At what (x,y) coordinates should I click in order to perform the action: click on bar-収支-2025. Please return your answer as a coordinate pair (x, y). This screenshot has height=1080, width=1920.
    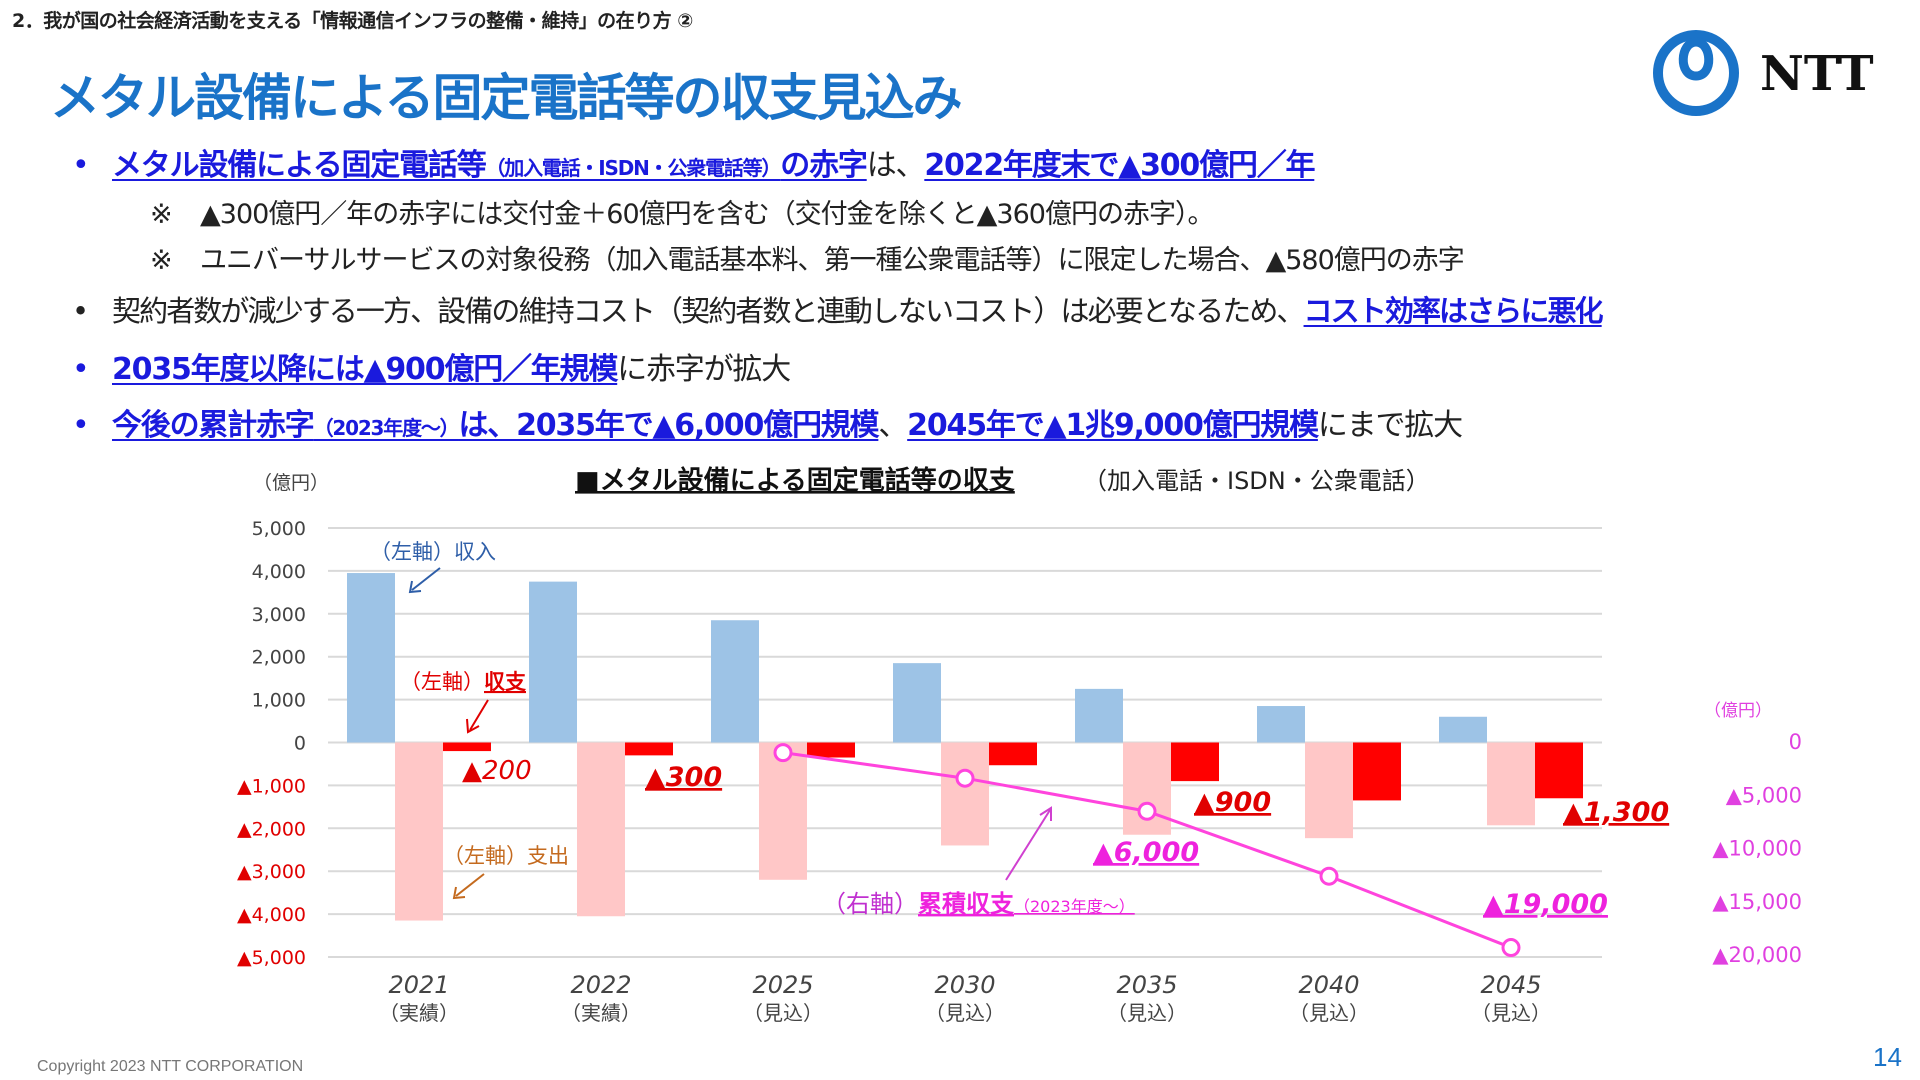
    Looking at the image, I should click on (831, 750).